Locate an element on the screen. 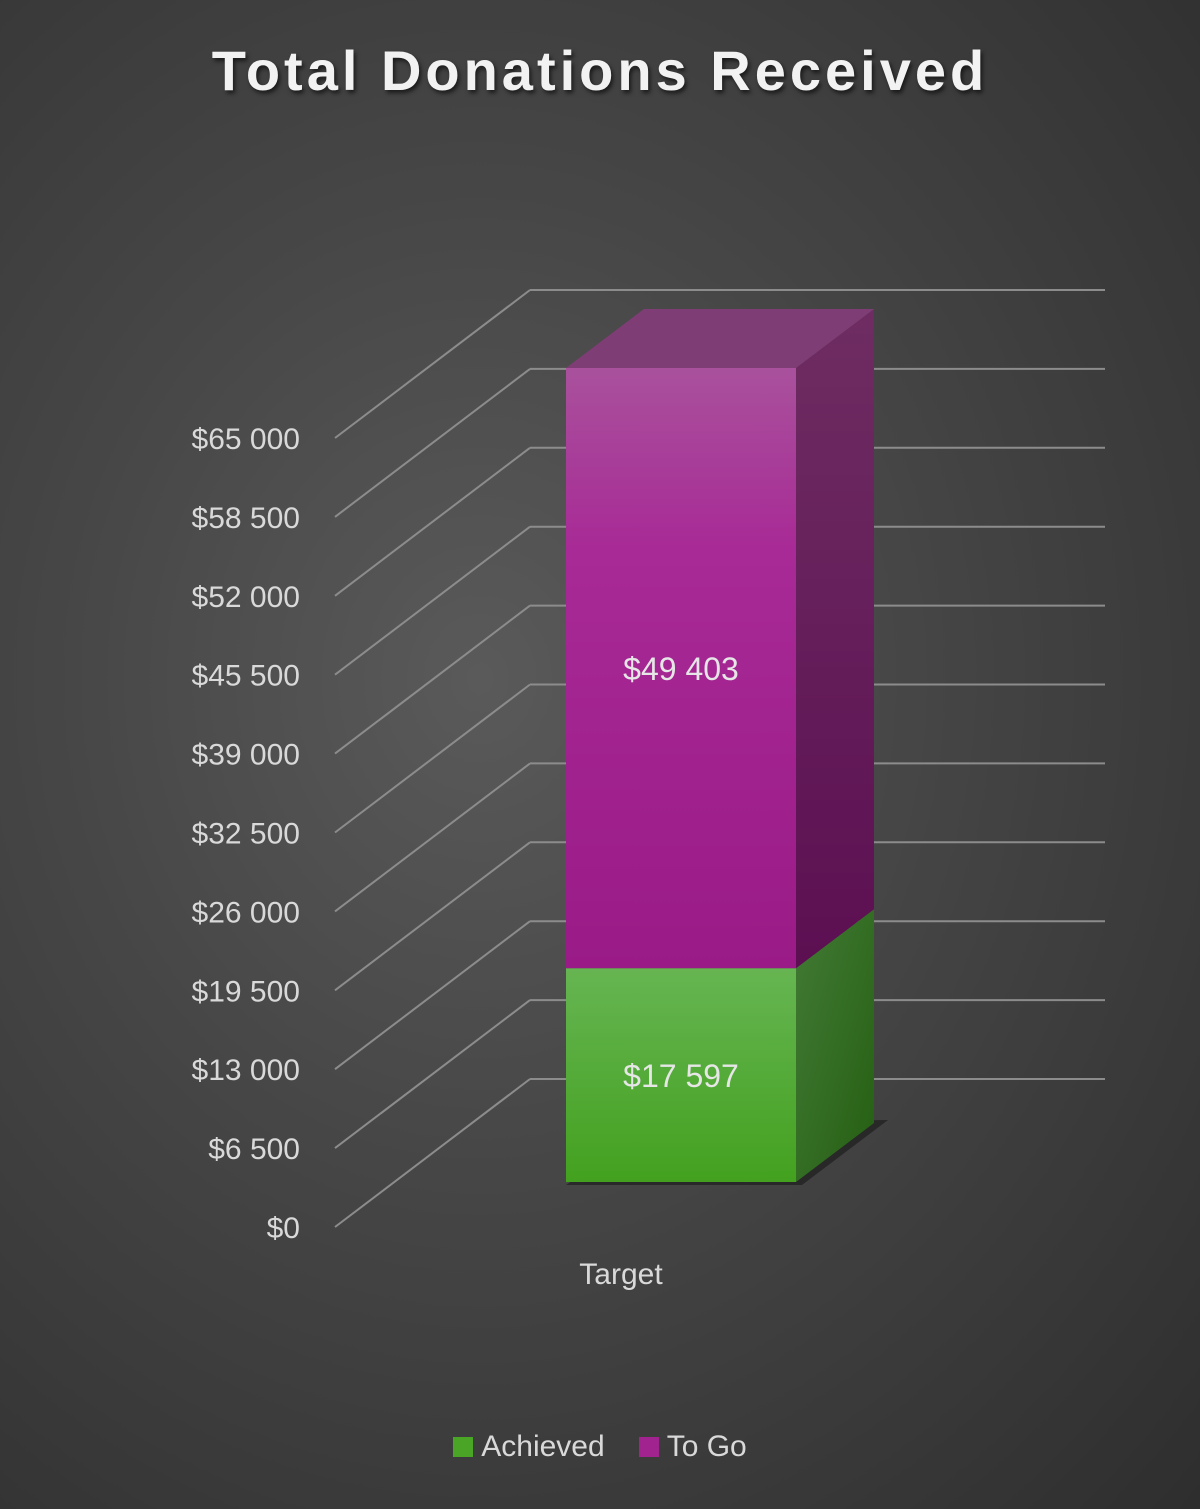 Image resolution: width=1200 pixels, height=1509 pixels. data-label: $49 403 is located at coordinates (681, 669).